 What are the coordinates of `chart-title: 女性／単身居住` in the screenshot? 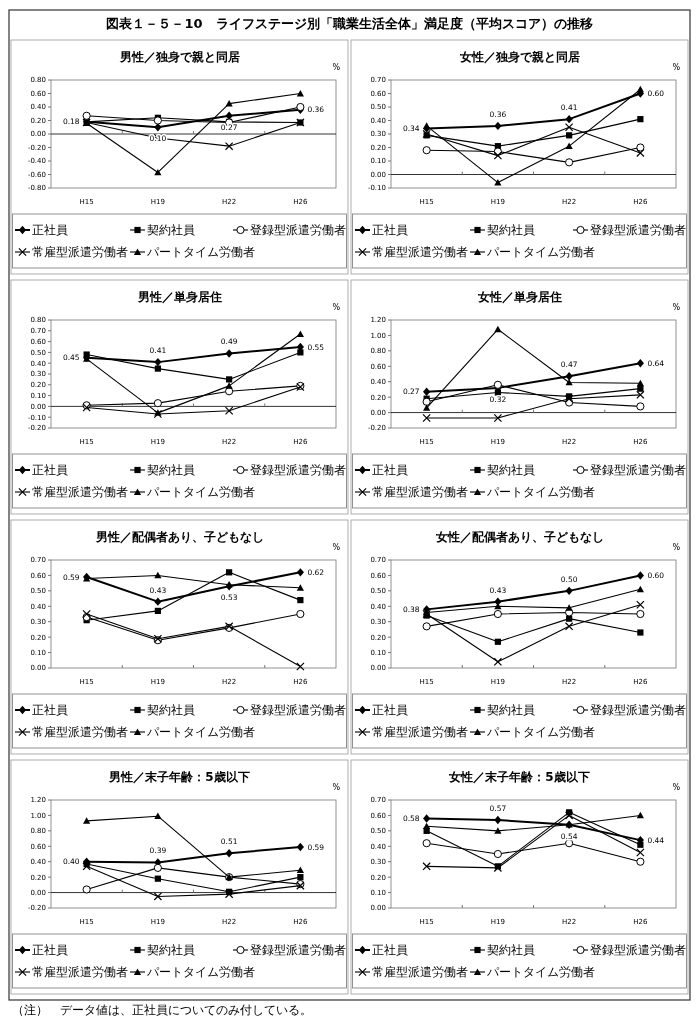 It's located at (519, 297).